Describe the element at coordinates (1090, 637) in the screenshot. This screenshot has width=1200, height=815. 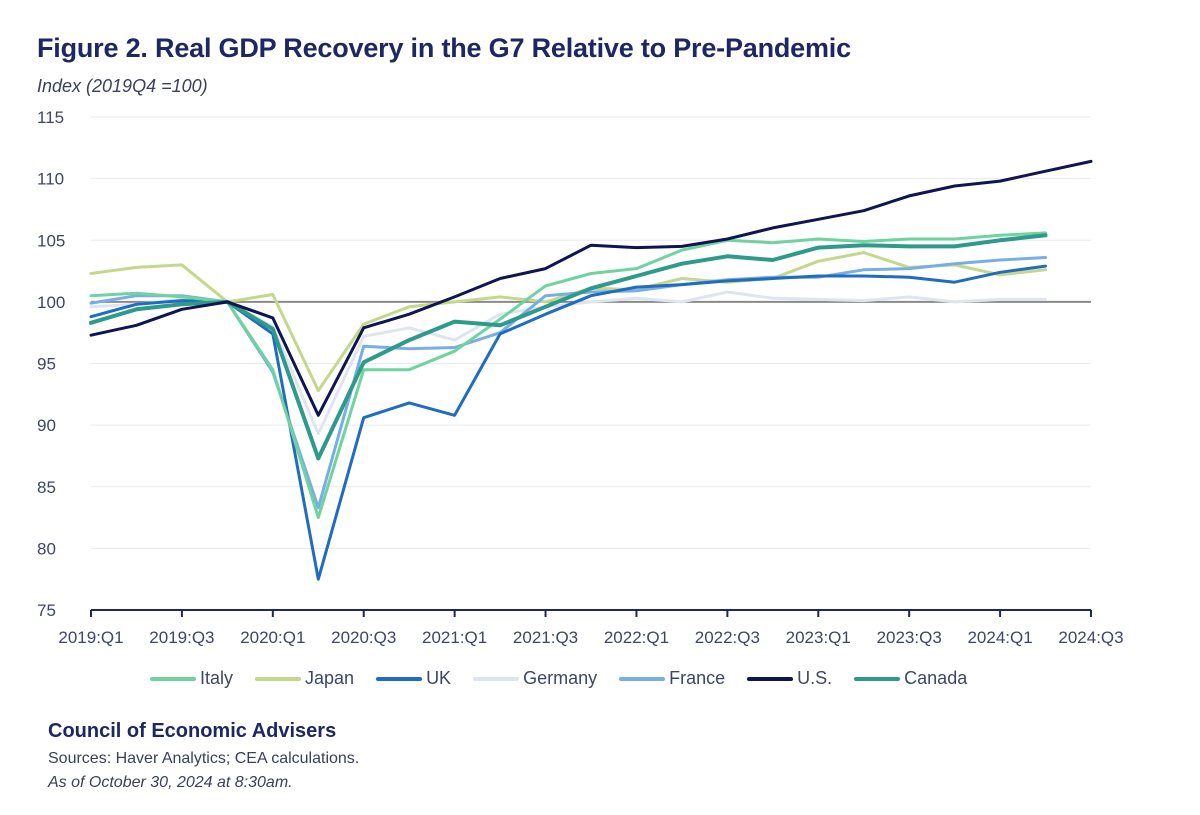
I see `x-tick-label: 2024:Q3` at that location.